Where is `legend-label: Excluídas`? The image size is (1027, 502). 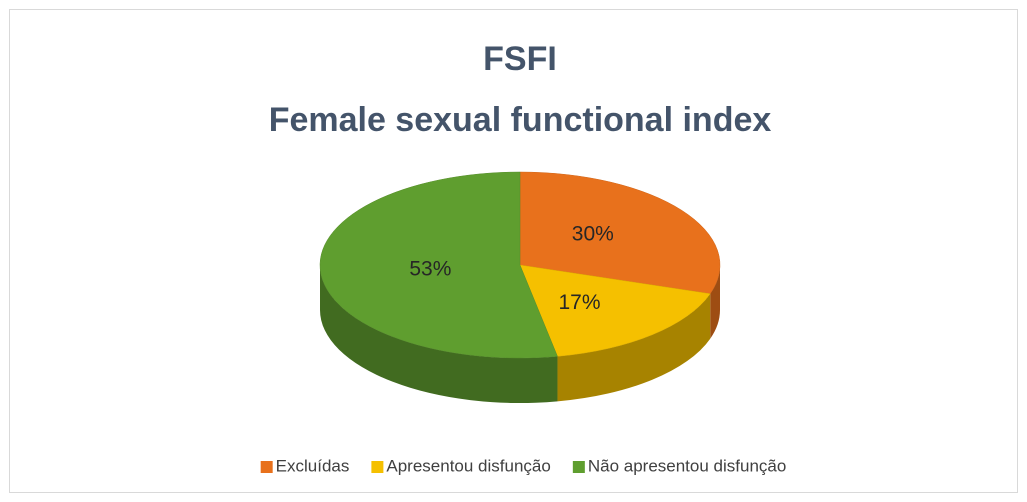 legend-label: Excluídas is located at coordinates (313, 465).